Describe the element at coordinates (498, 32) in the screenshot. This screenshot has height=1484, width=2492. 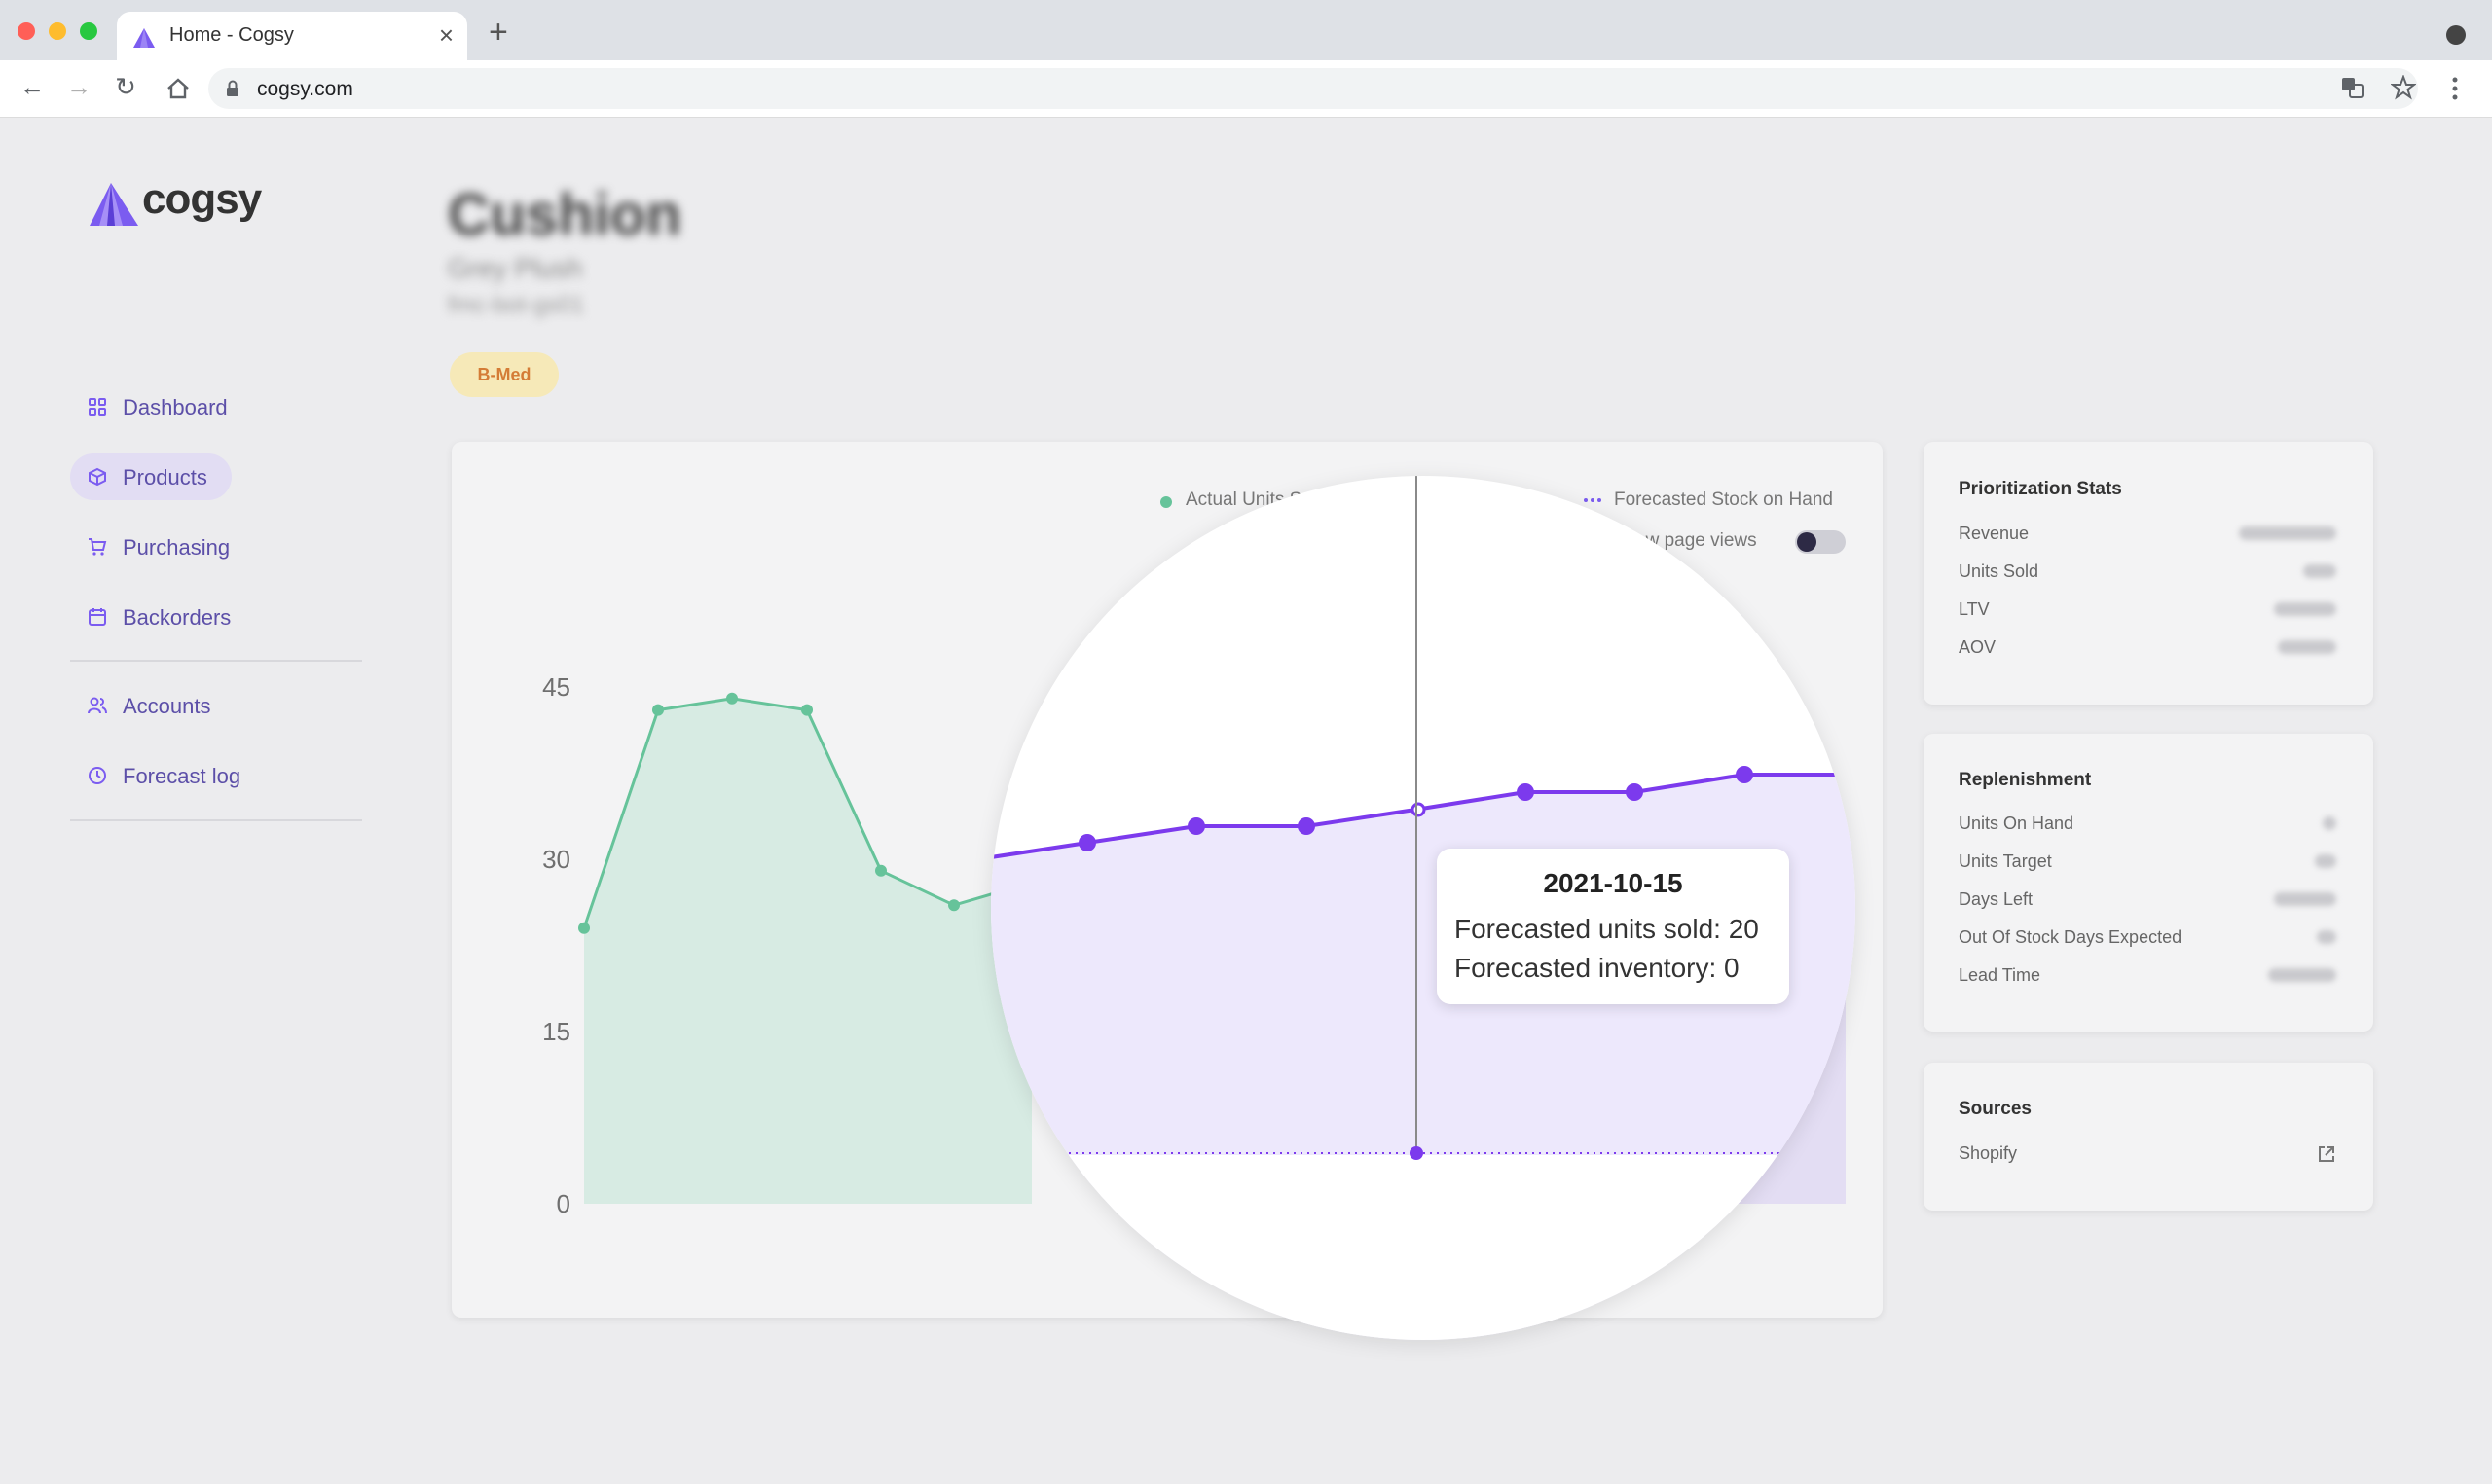
I see `new-tab-button: +` at that location.